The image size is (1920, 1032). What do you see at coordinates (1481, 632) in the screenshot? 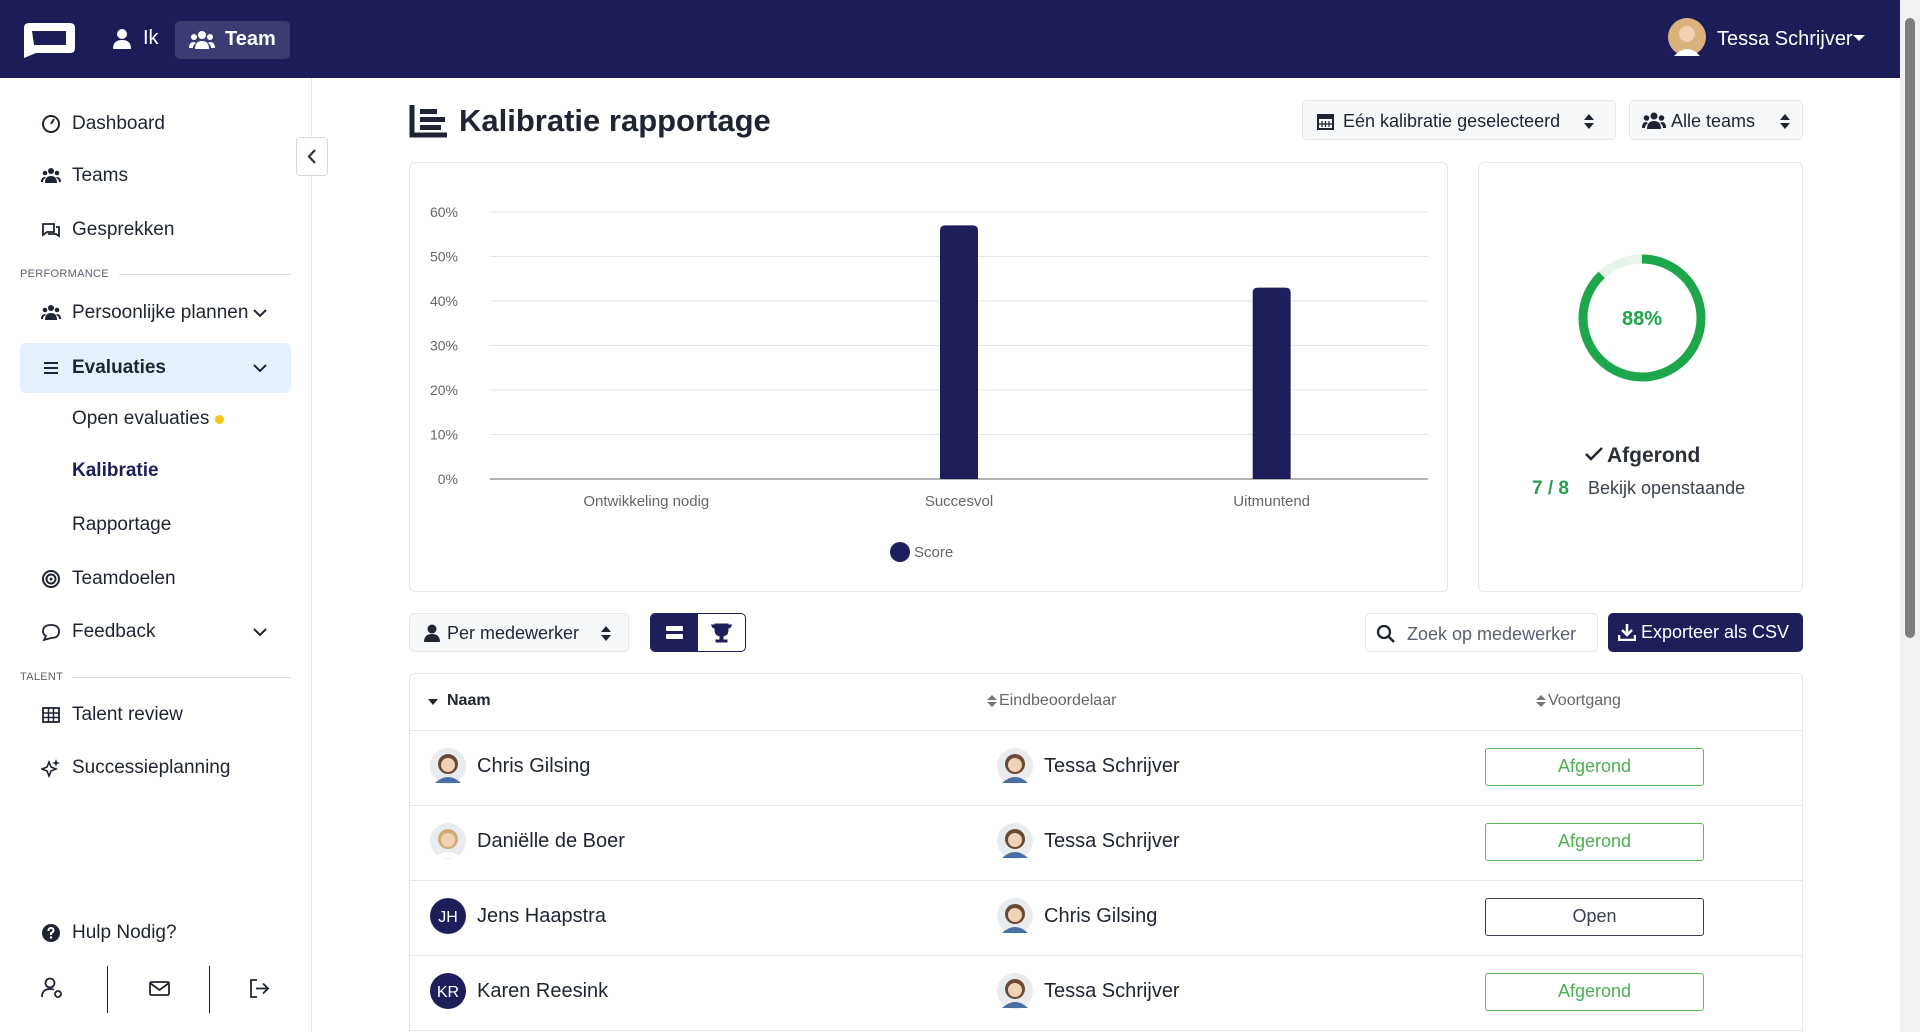
I see `search-box: Zoek op medewerker` at bounding box center [1481, 632].